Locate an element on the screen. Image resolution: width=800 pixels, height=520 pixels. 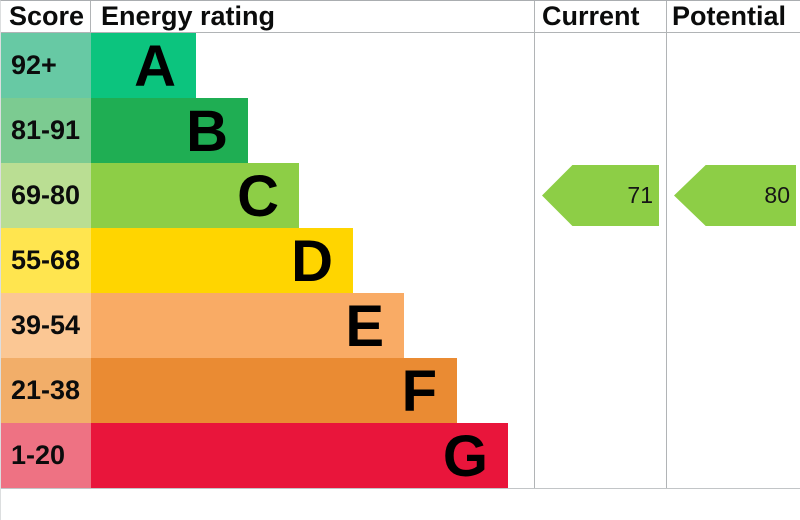
rating-bar-cell: G is located at coordinates (312, 455).